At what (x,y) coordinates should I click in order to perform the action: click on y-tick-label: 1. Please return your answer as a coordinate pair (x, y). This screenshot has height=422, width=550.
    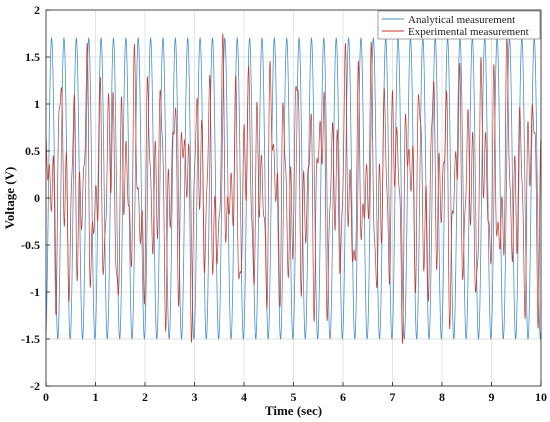
    Looking at the image, I should click on (37, 104).